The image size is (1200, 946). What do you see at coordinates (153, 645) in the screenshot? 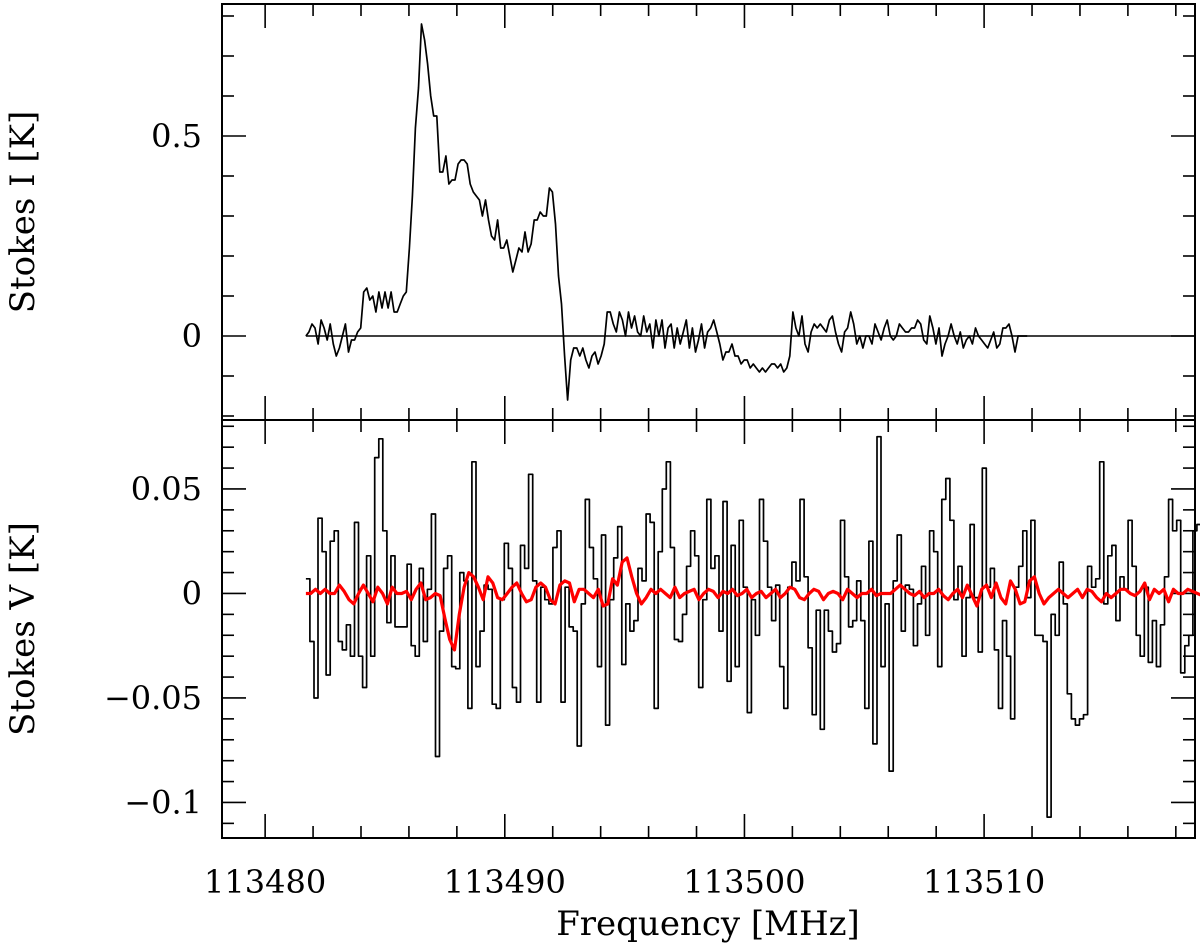
I see `panel-stokes-v-y-tick-labels: −0.1 −0.05 0 0.05` at bounding box center [153, 645].